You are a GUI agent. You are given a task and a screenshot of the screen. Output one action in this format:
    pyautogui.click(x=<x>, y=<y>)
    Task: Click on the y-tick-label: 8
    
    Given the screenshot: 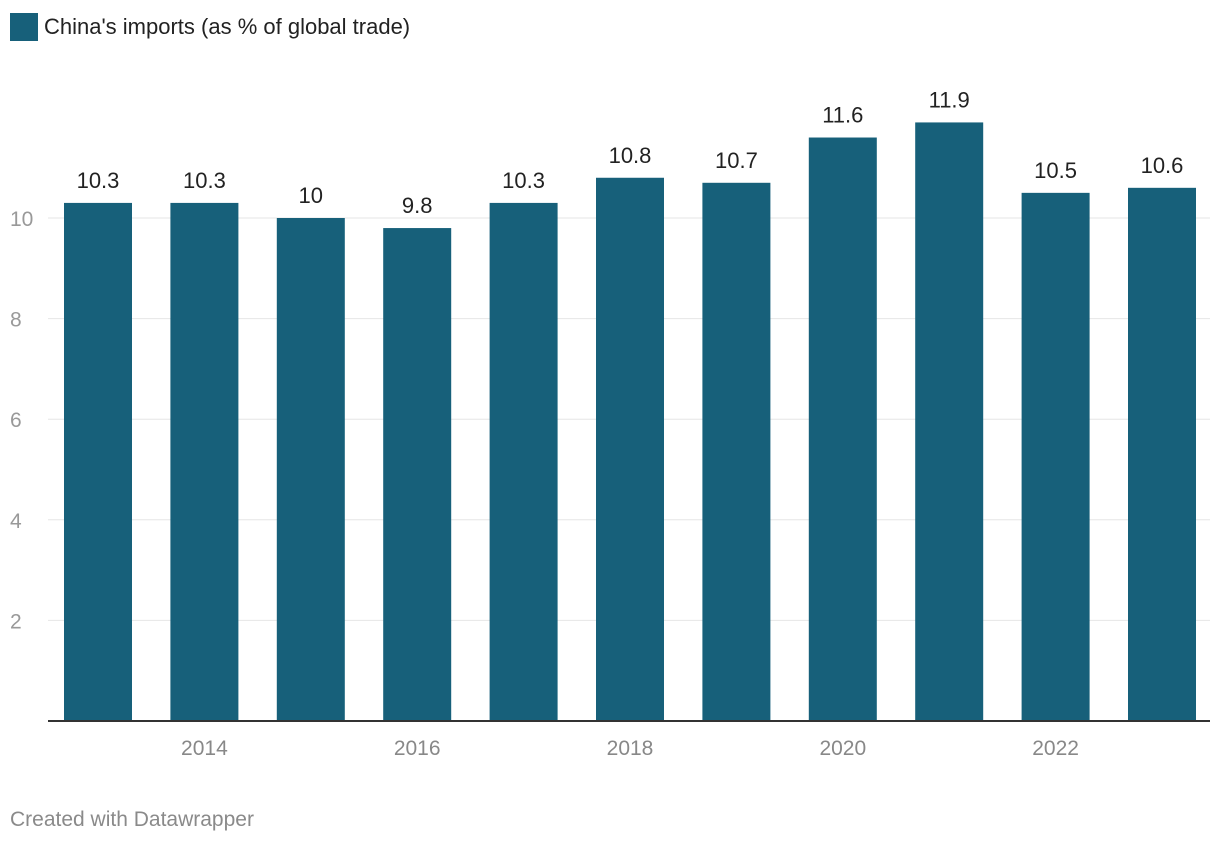 What is the action you would take?
    pyautogui.click(x=16, y=320)
    